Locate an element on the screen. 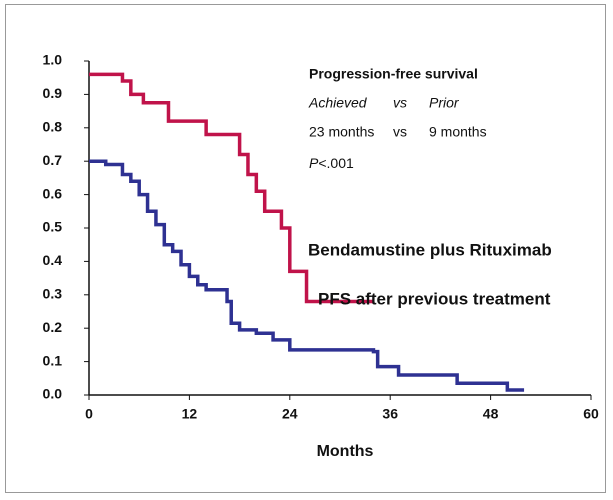 Image resolution: width=613 pixels, height=500 pixels. y-tick-label: 0.2 is located at coordinates (53, 327).